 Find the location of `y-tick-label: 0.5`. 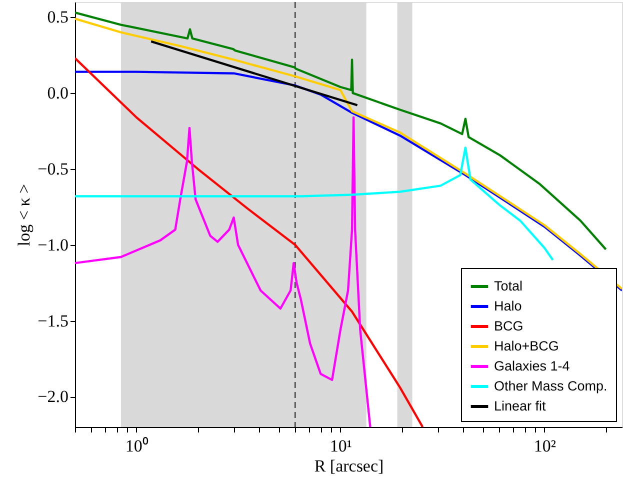

y-tick-label: 0.5 is located at coordinates (57, 17).